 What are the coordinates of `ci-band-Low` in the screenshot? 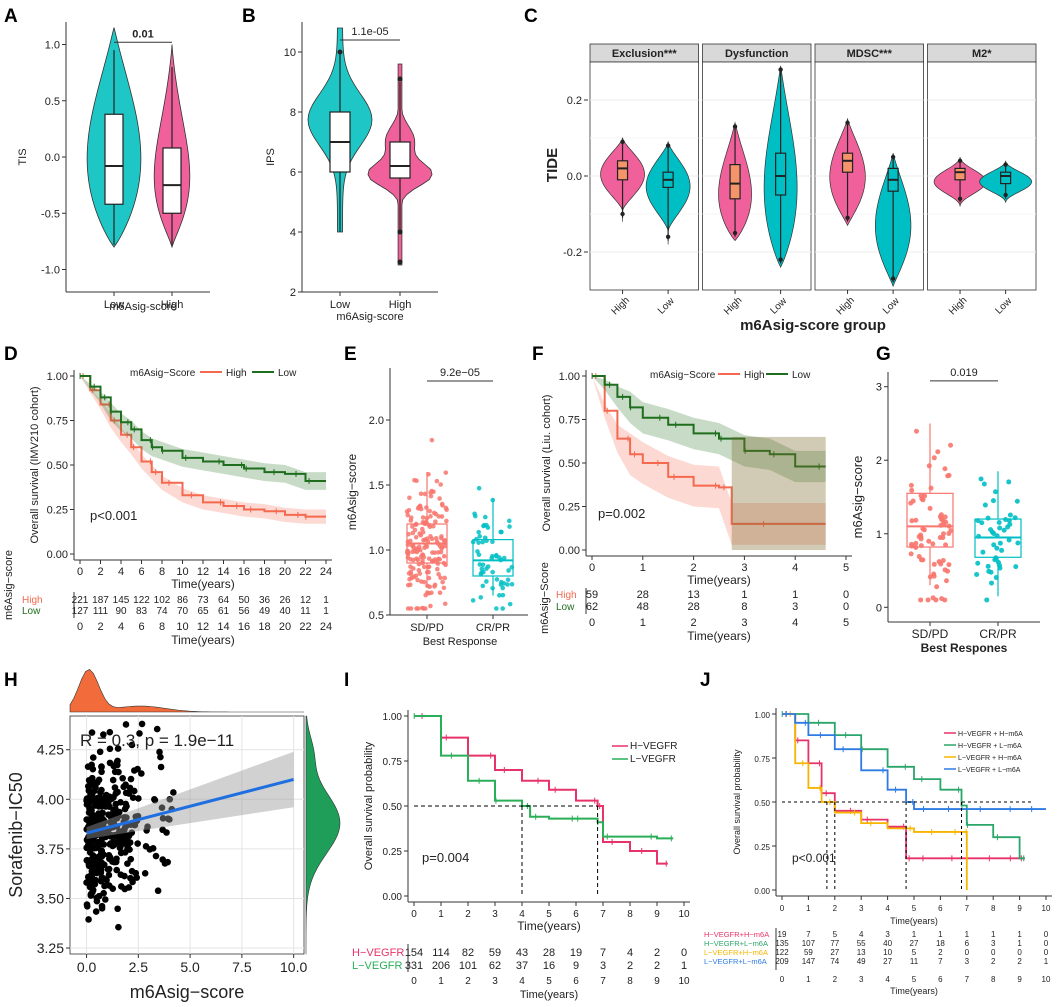 It's located at (709, 429).